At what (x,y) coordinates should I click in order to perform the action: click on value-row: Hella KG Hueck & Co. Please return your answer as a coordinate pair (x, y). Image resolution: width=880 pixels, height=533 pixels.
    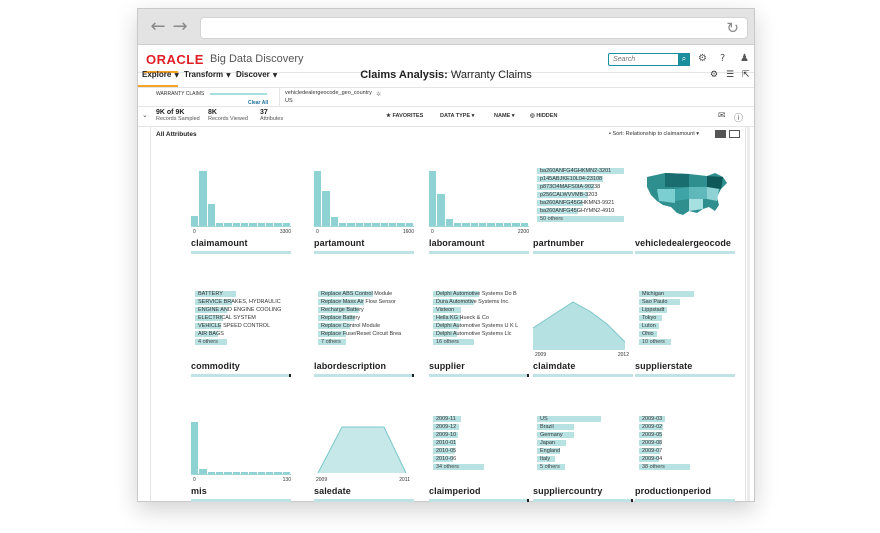
    Looking at the image, I should click on (481, 318).